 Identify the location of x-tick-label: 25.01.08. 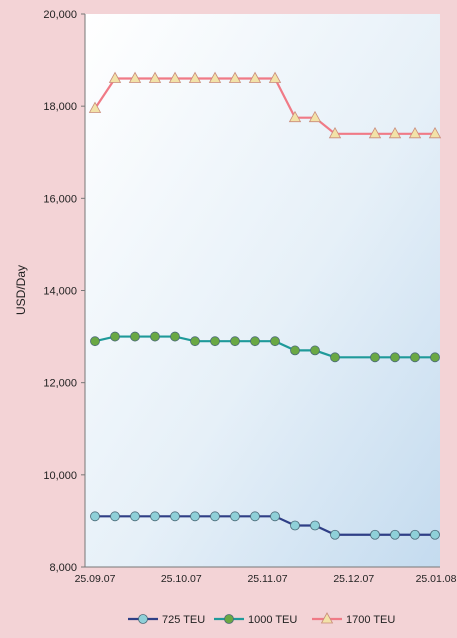
(436, 579).